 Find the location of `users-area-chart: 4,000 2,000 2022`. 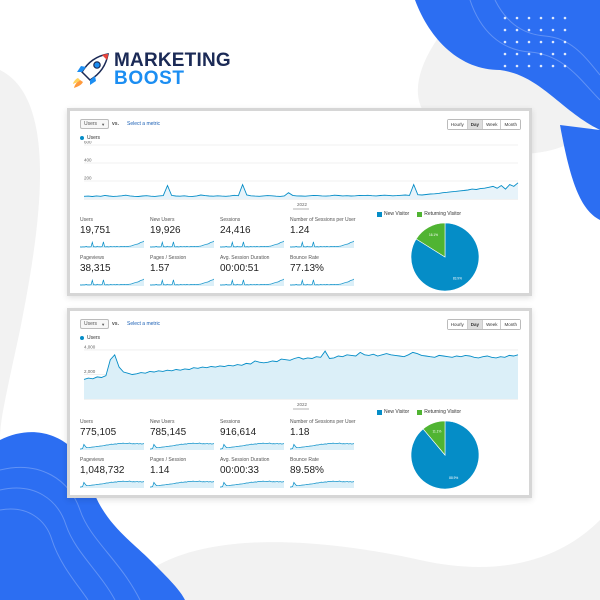

users-area-chart: 4,000 2,000 2022 is located at coordinates (301, 377).